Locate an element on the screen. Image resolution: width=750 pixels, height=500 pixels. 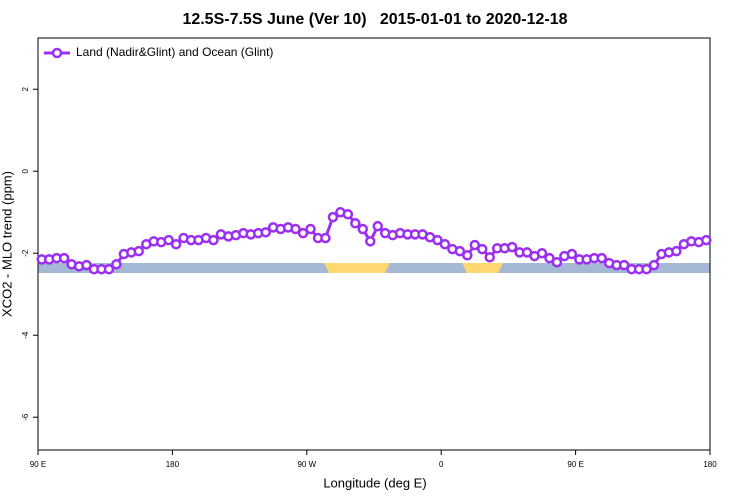
y-tick-label: 2 is located at coordinates (25, 88).